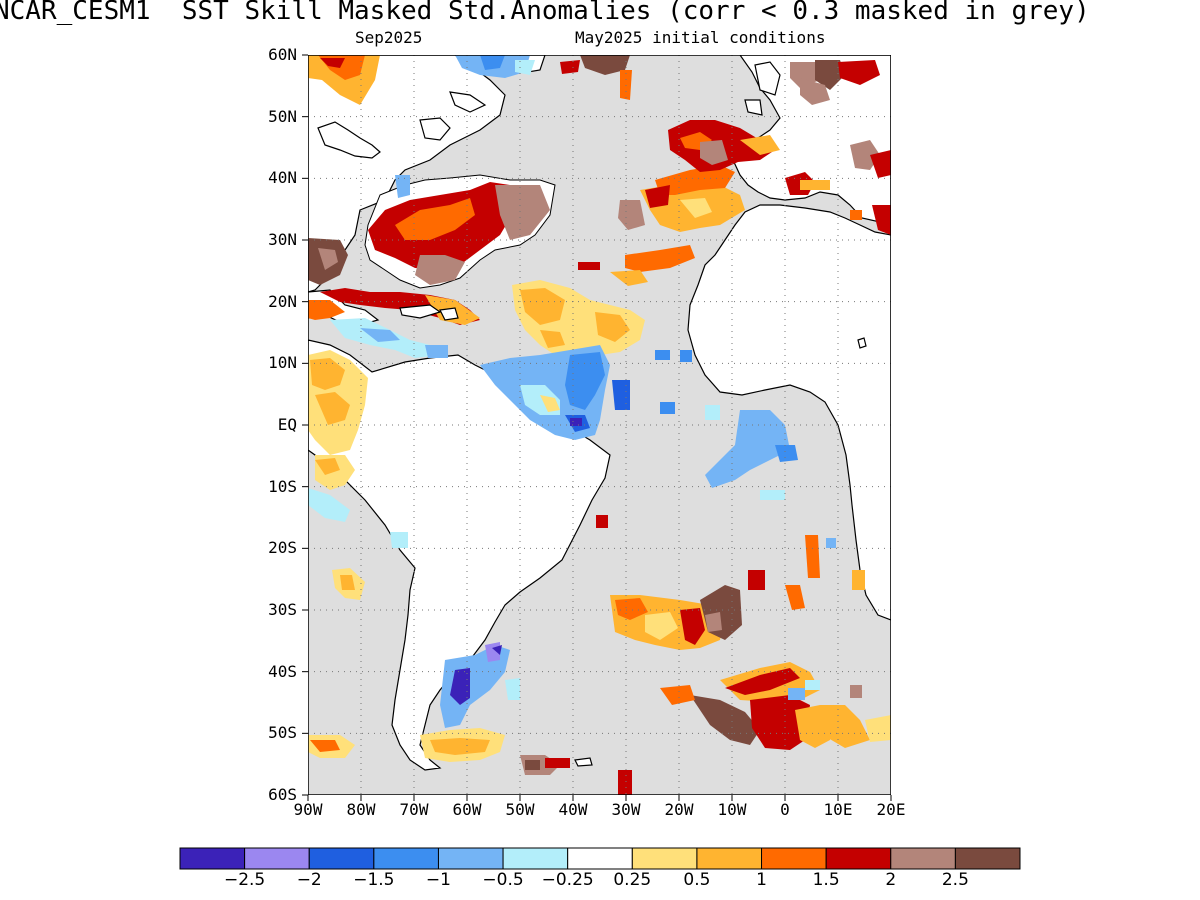 The image size is (1200, 900). What do you see at coordinates (891, 809) in the screenshot?
I see `lon-label: 20E` at bounding box center [891, 809].